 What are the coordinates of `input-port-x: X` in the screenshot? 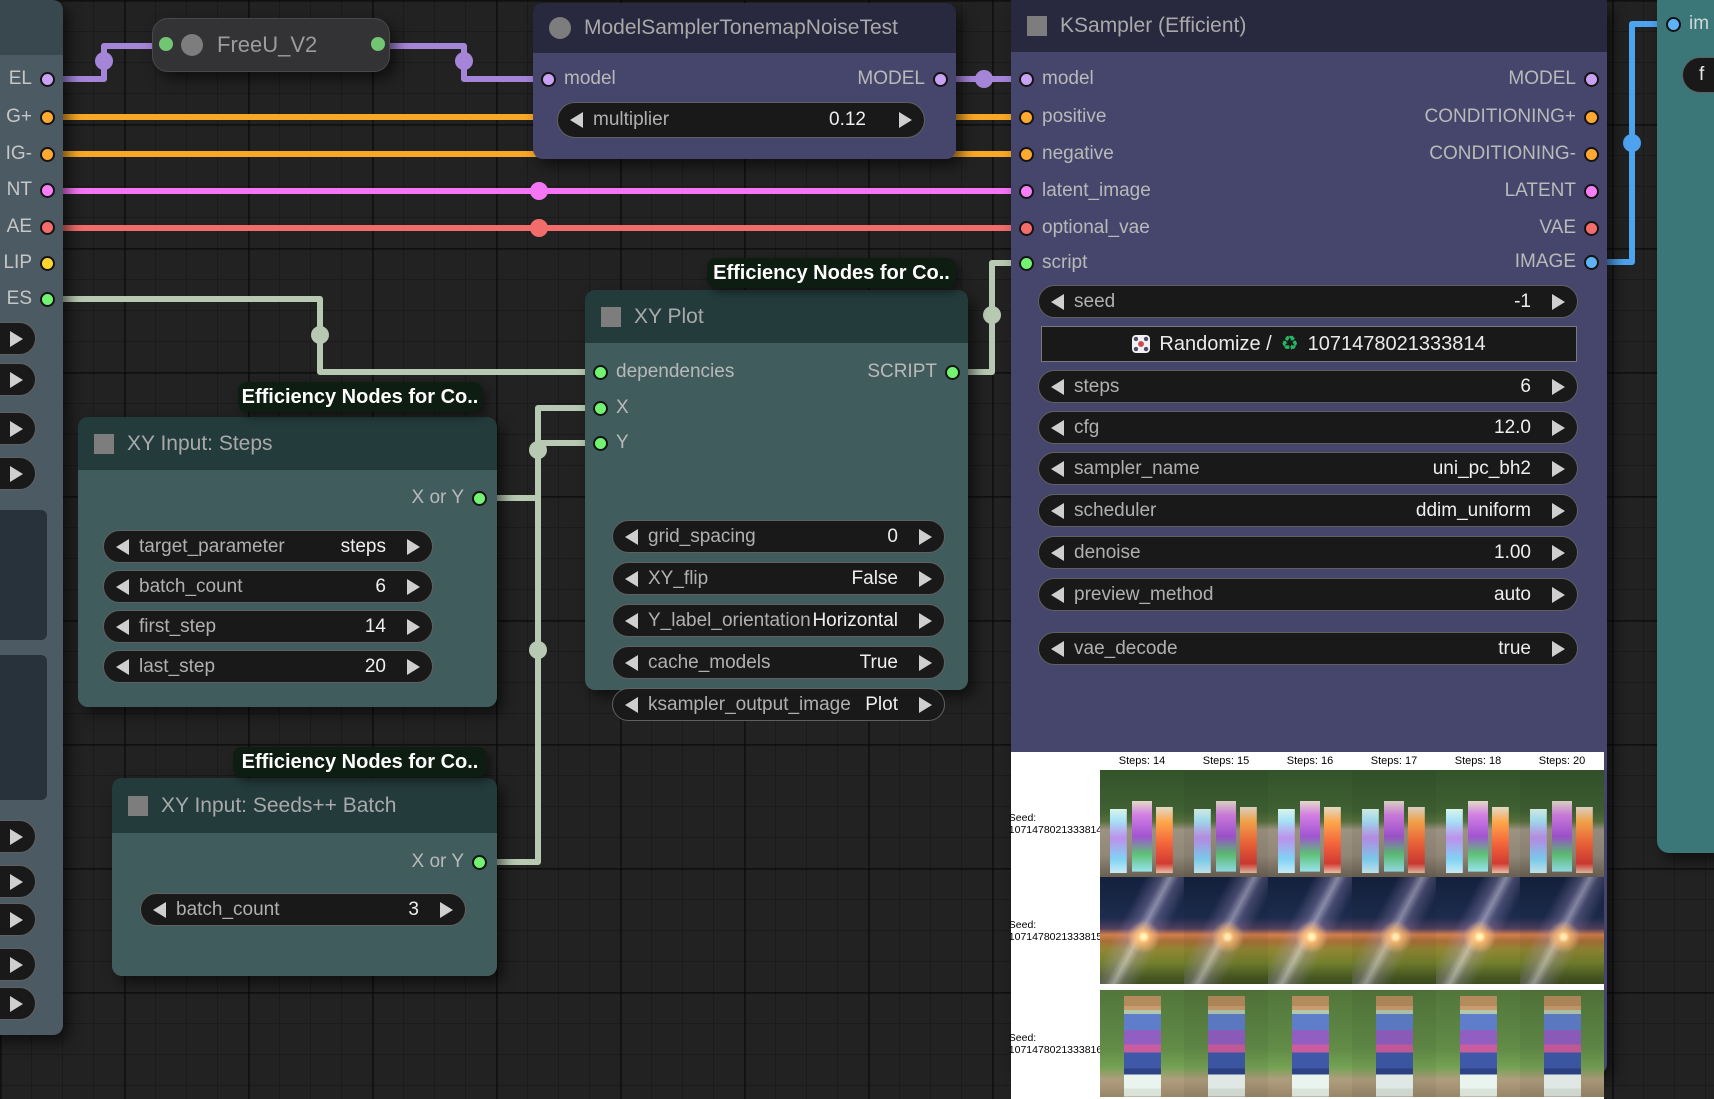 It's located at (611, 408).